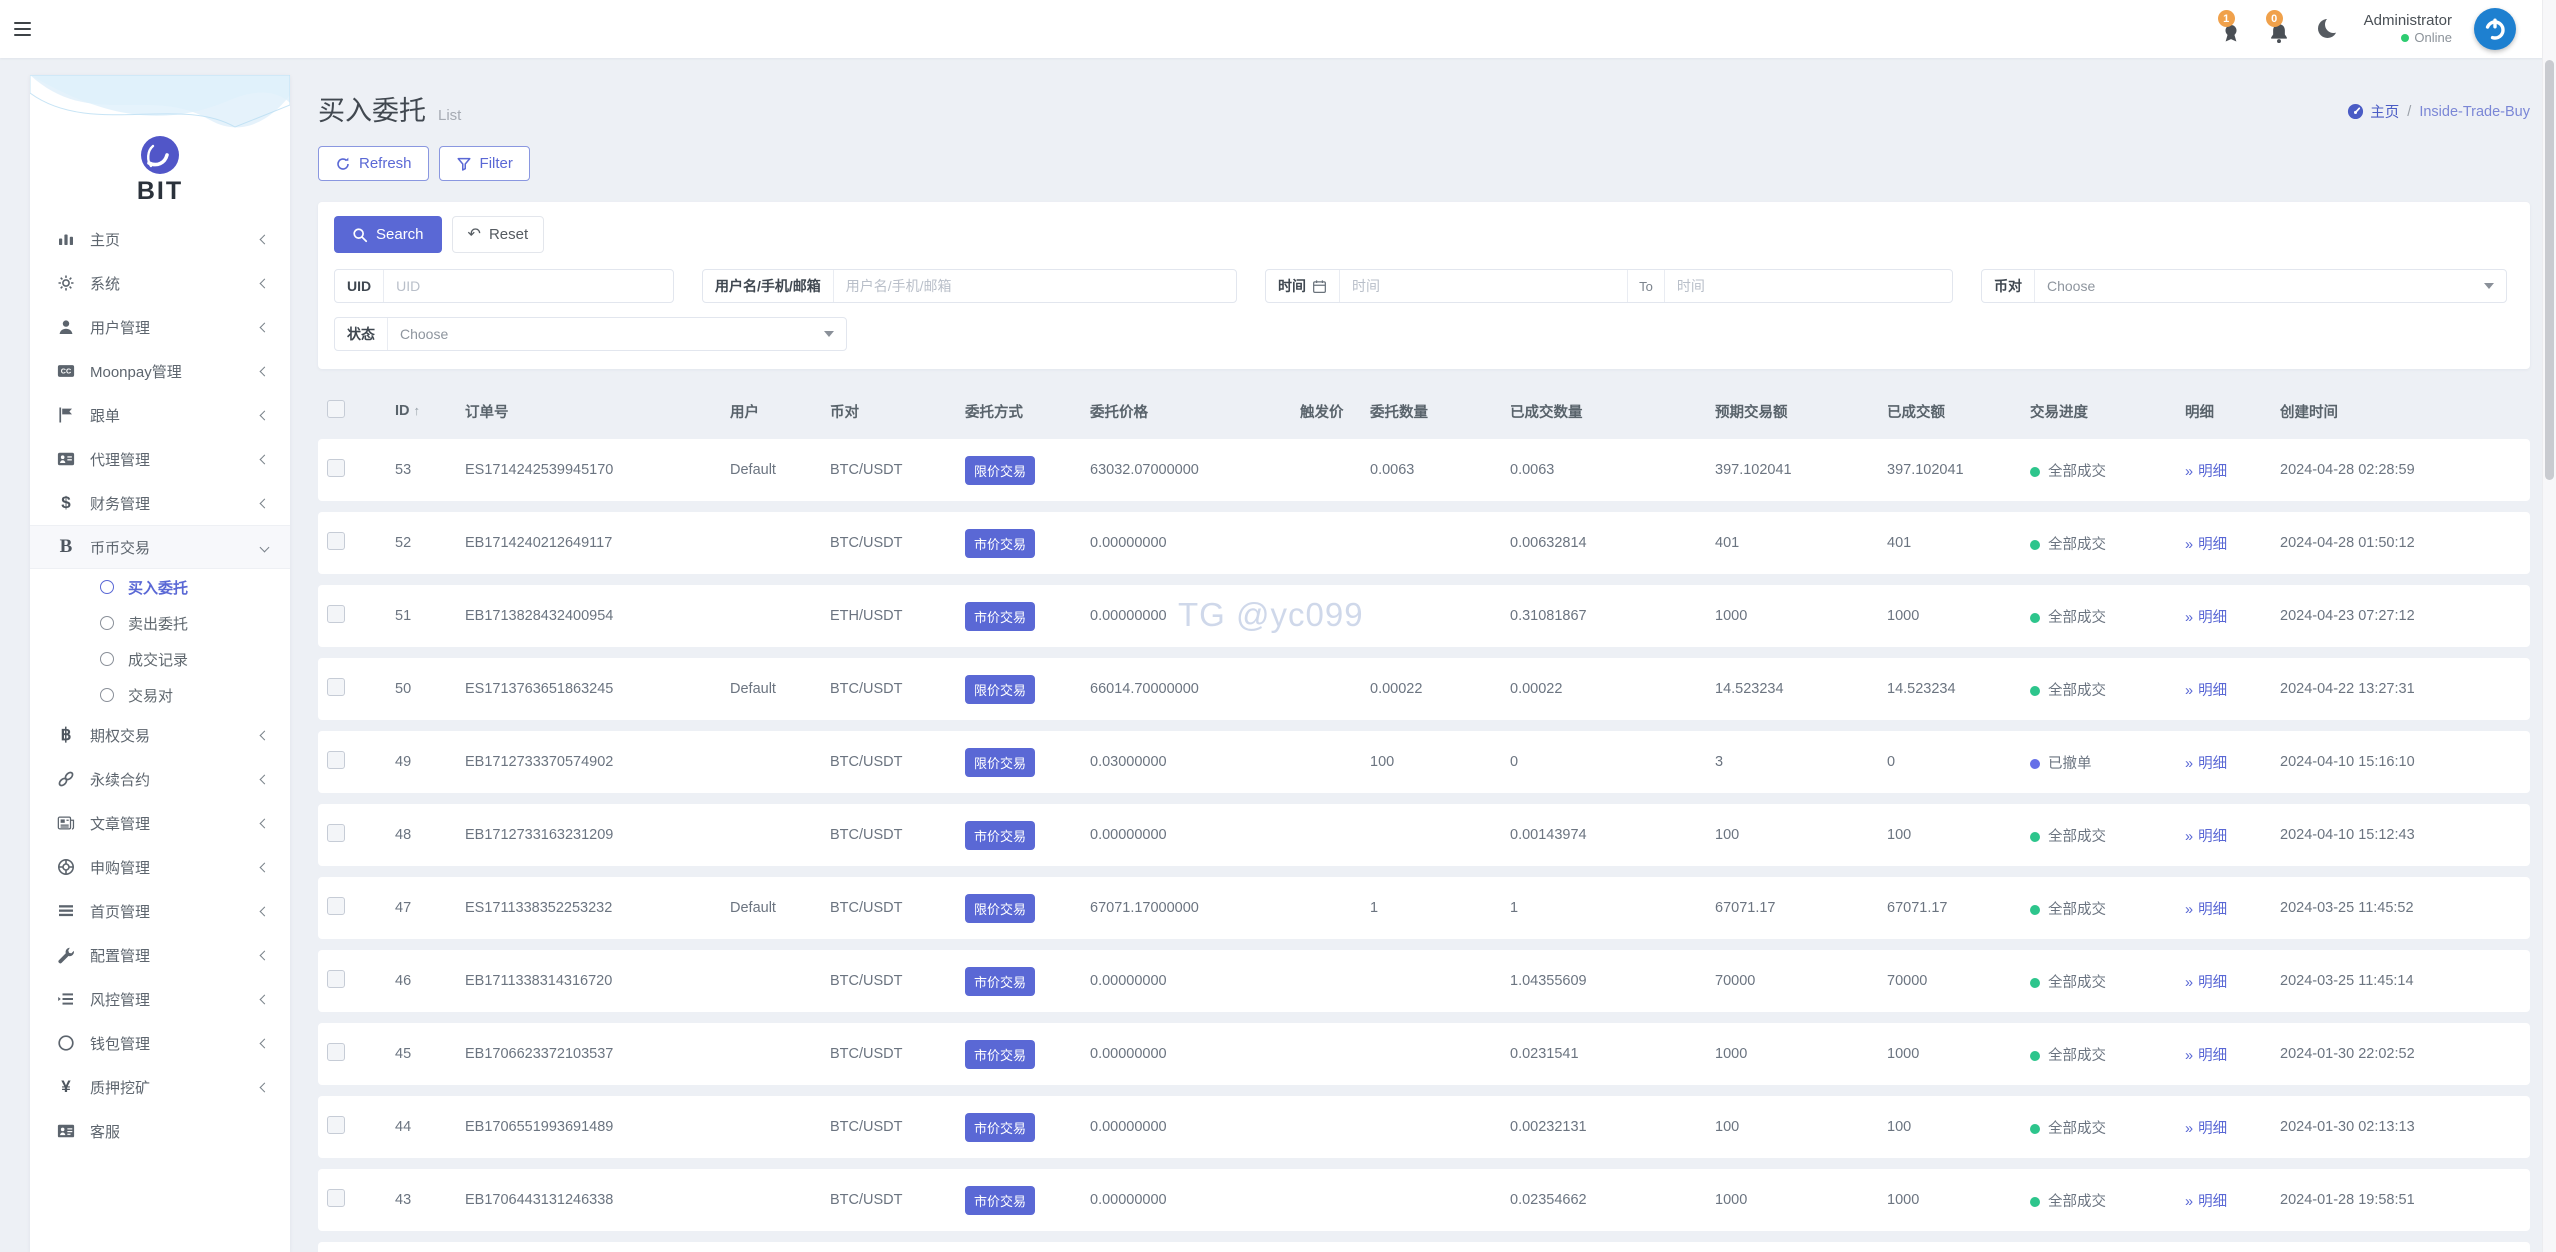  I want to click on vertical-scrollbar, so click(2549, 626).